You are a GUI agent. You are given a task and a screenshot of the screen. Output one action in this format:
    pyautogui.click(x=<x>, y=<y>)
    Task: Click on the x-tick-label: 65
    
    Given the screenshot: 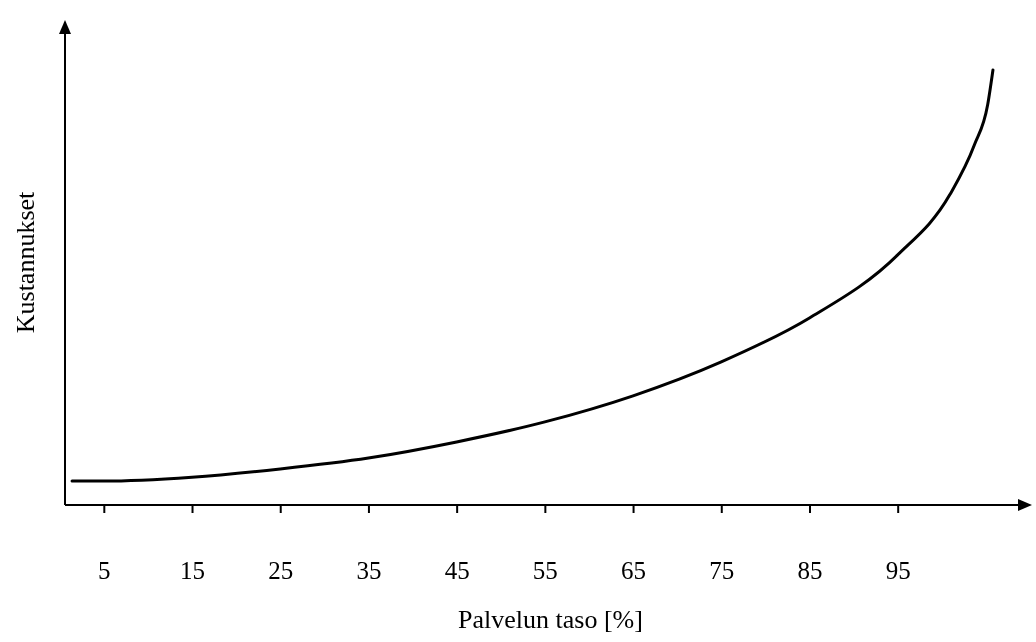 What is the action you would take?
    pyautogui.click(x=634, y=570)
    